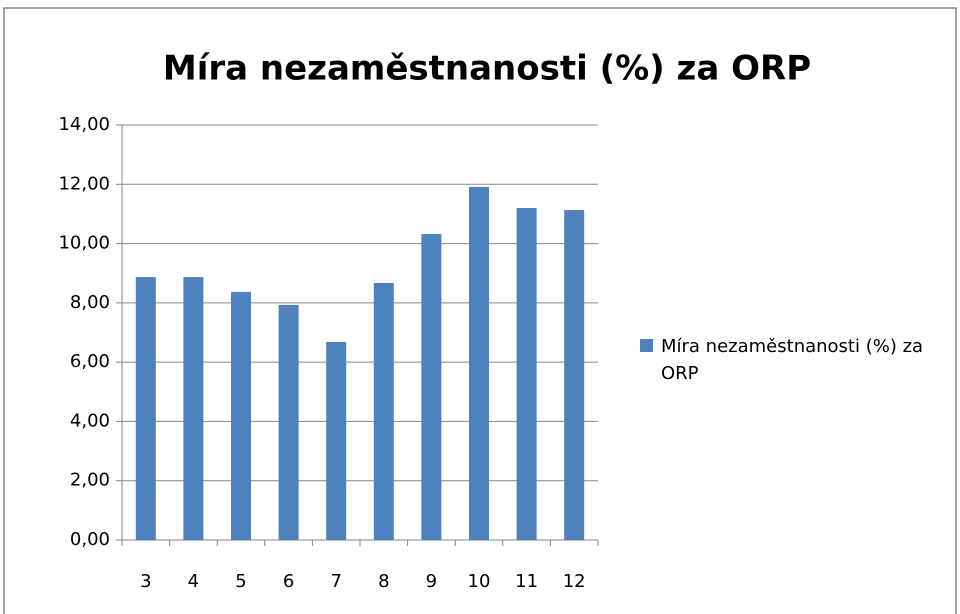  Describe the element at coordinates (526, 581) in the screenshot. I see `x-tick-label: 11` at that location.